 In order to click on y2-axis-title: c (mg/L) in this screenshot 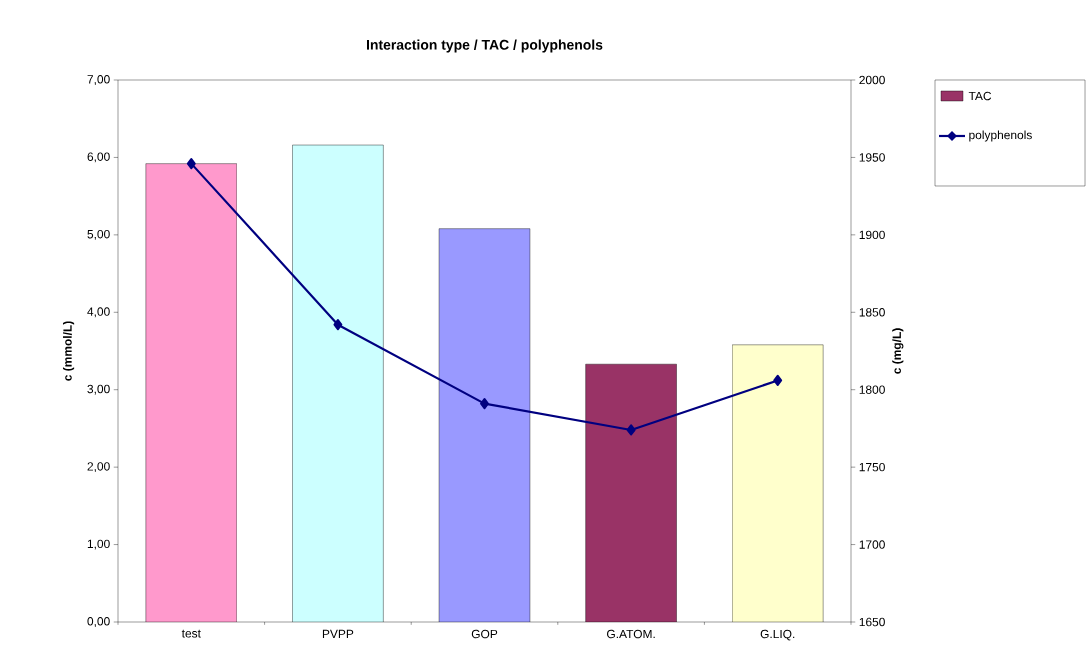, I will do `click(898, 351)`.